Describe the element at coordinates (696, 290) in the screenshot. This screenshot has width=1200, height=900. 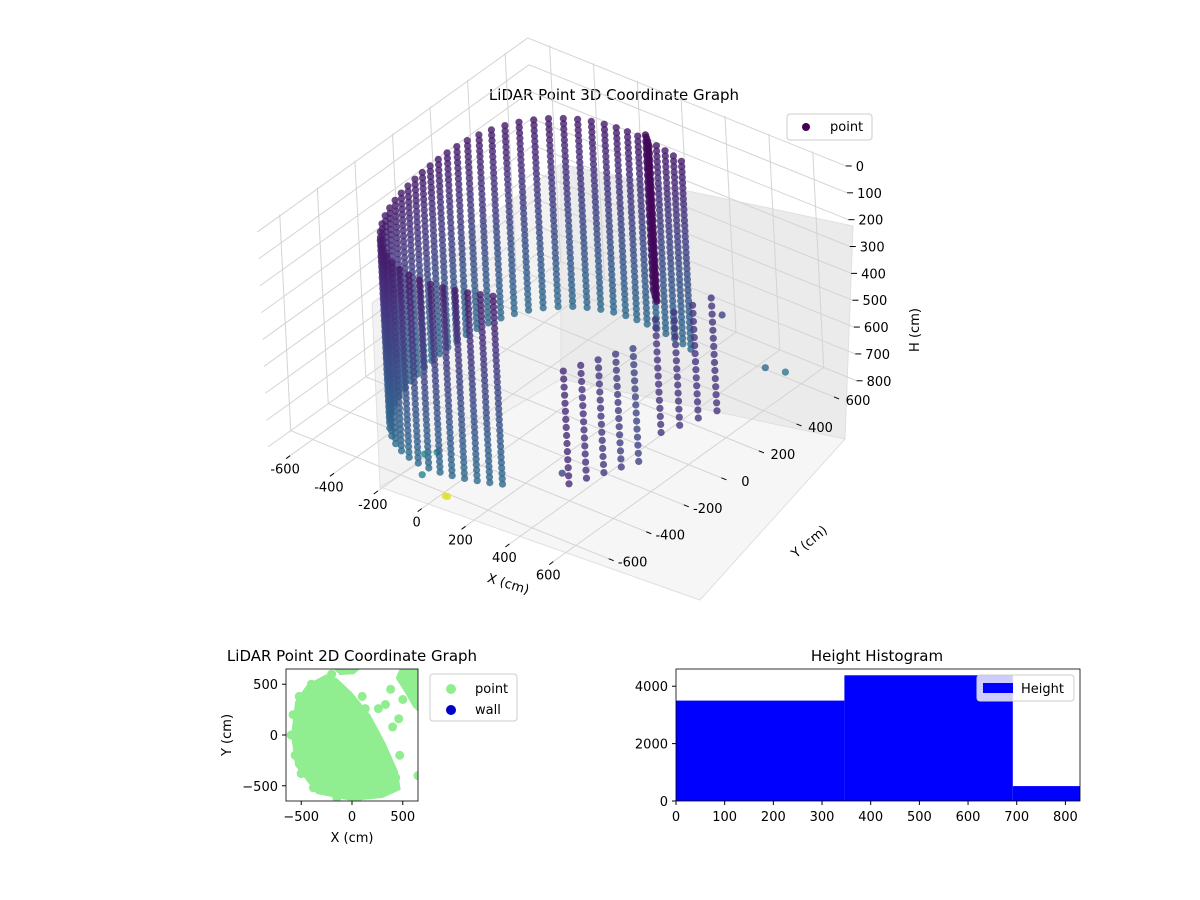
I see `grid-back-z` at that location.